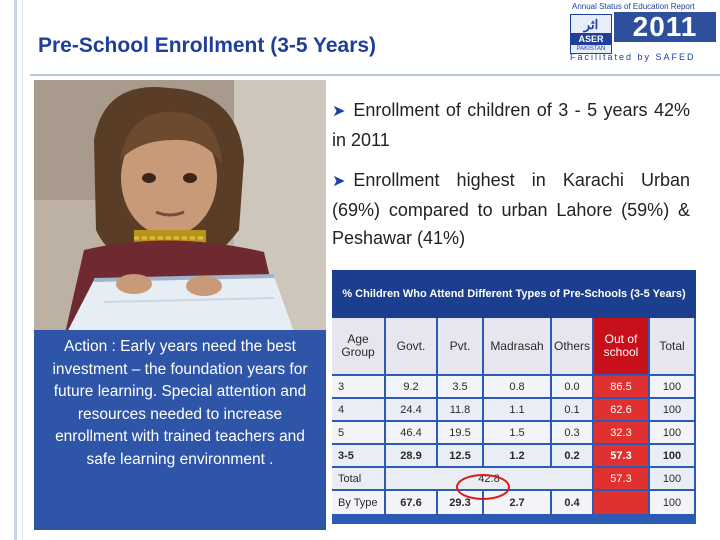 The height and width of the screenshot is (540, 720). I want to click on table-cell: 4, so click(358, 409).